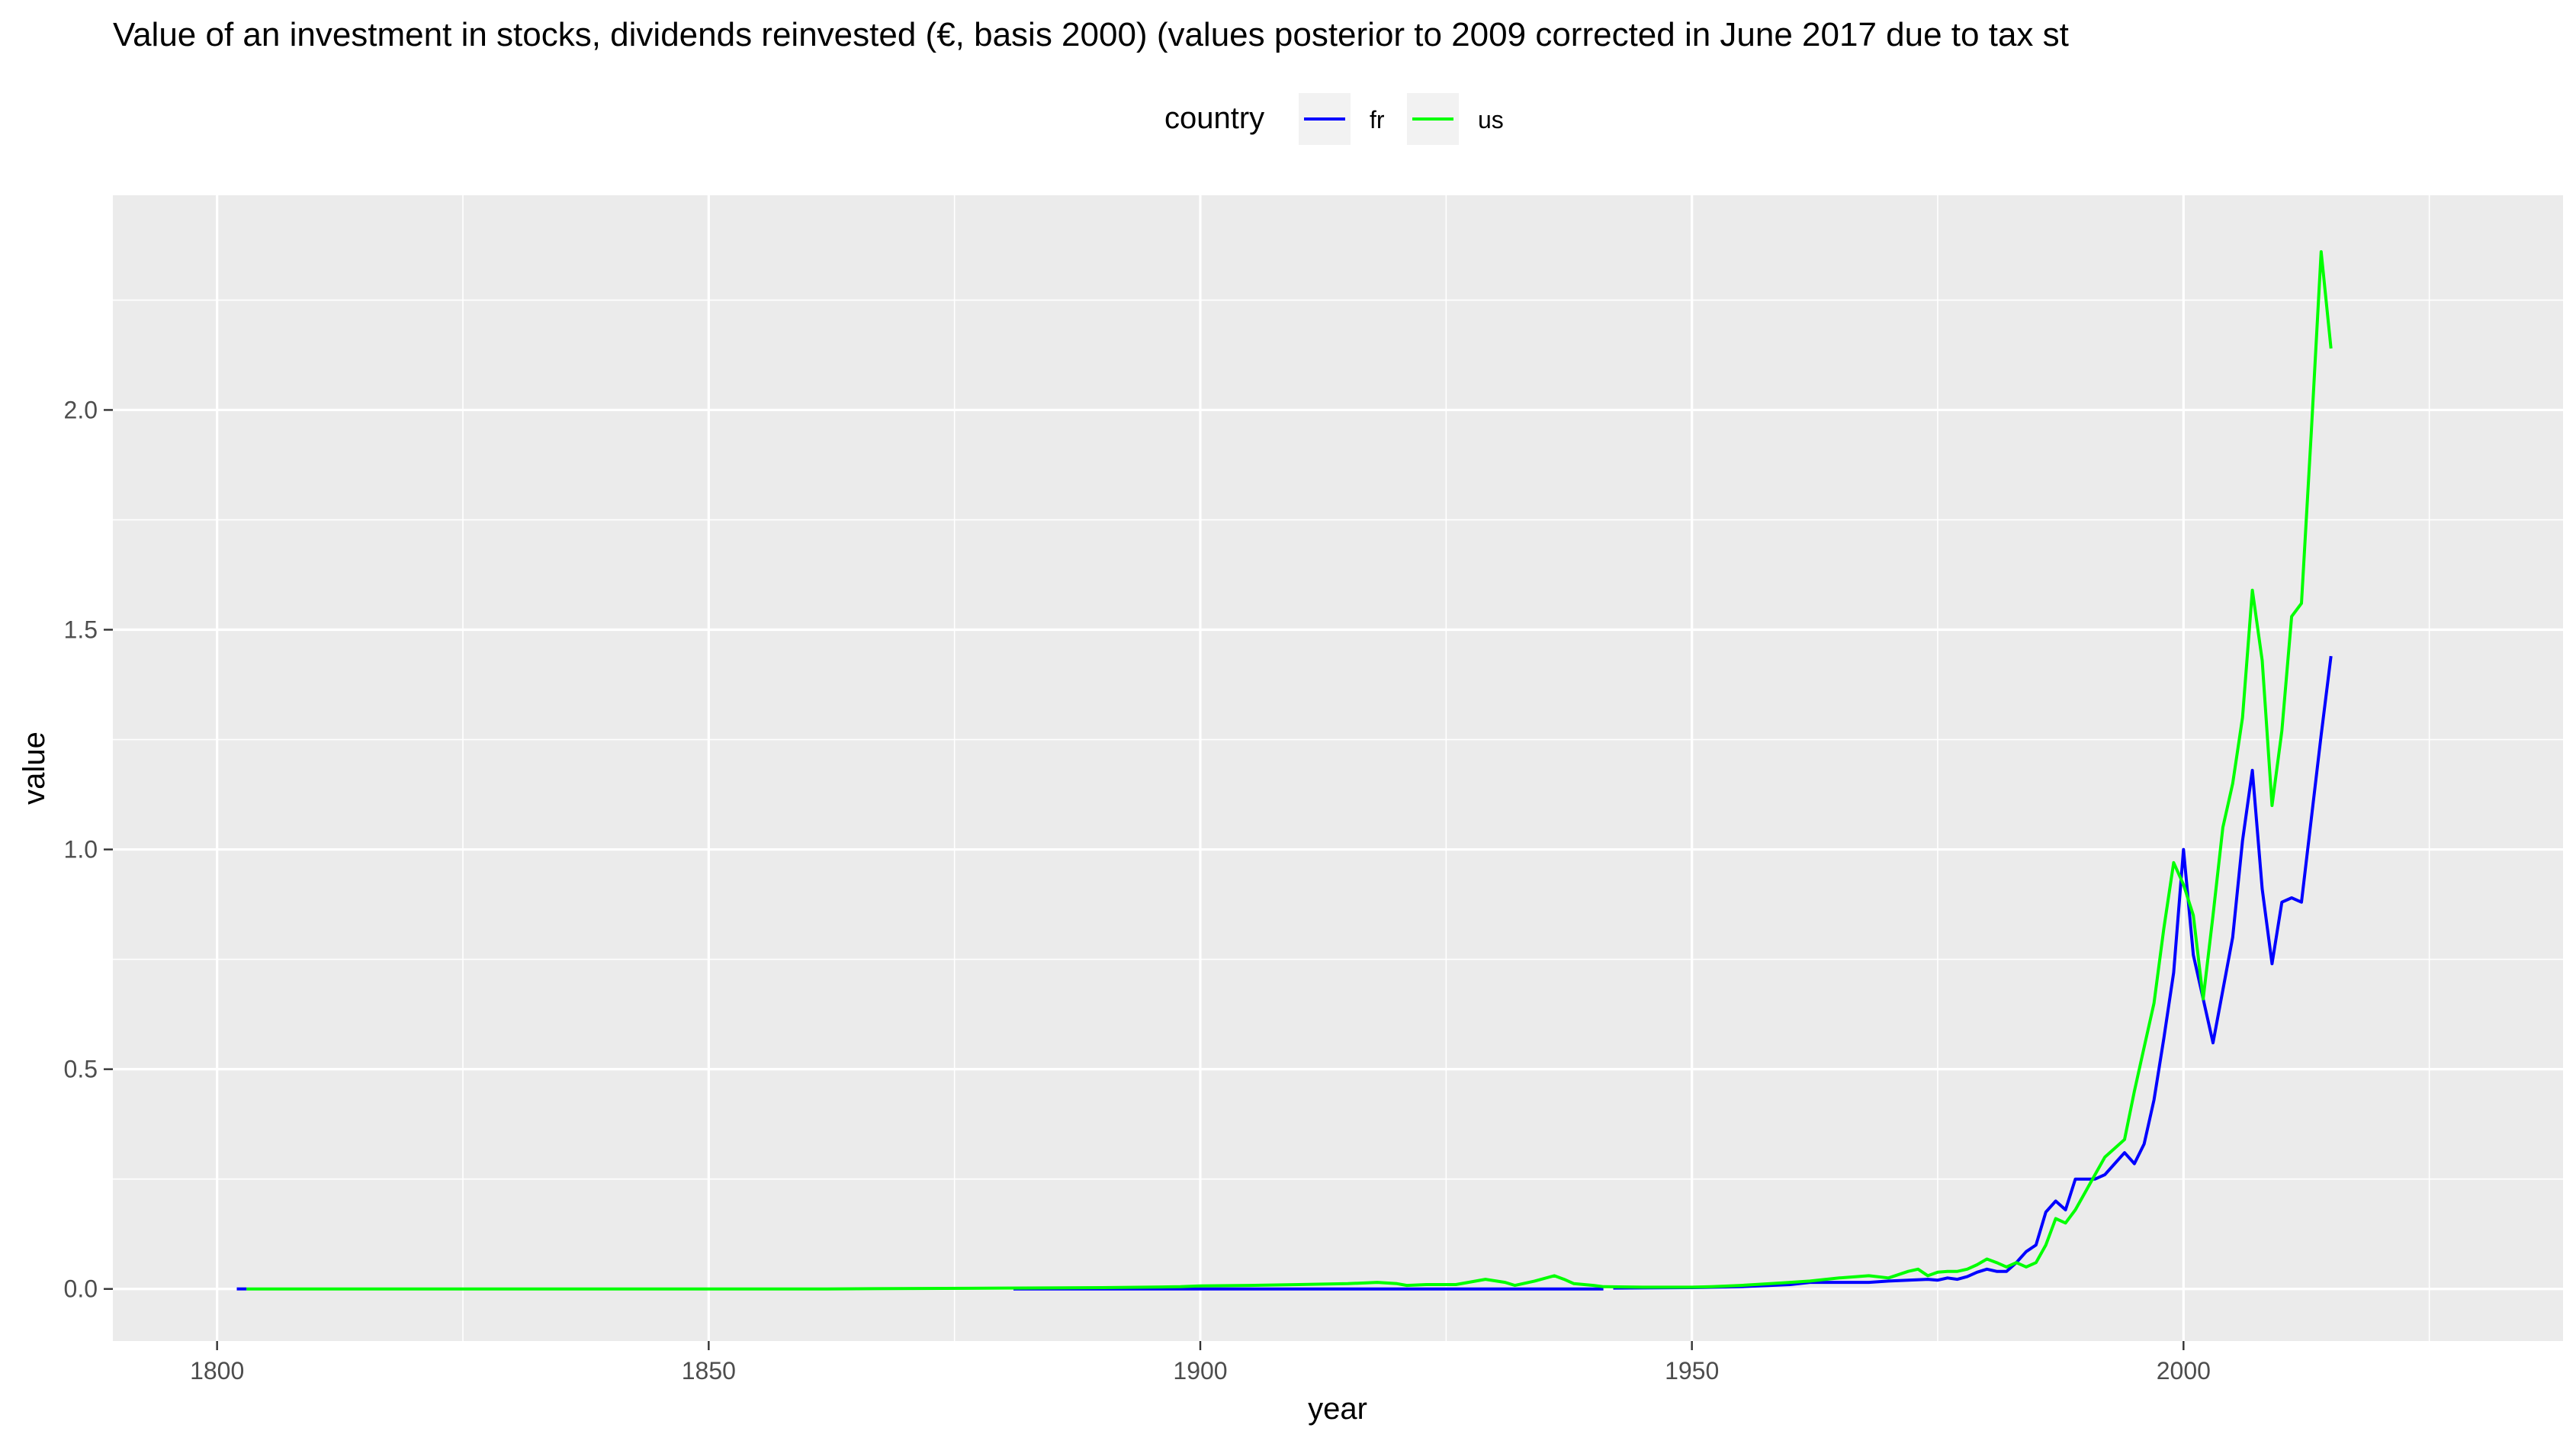  Describe the element at coordinates (1491, 120) in the screenshot. I see `legend-label-us: us` at that location.